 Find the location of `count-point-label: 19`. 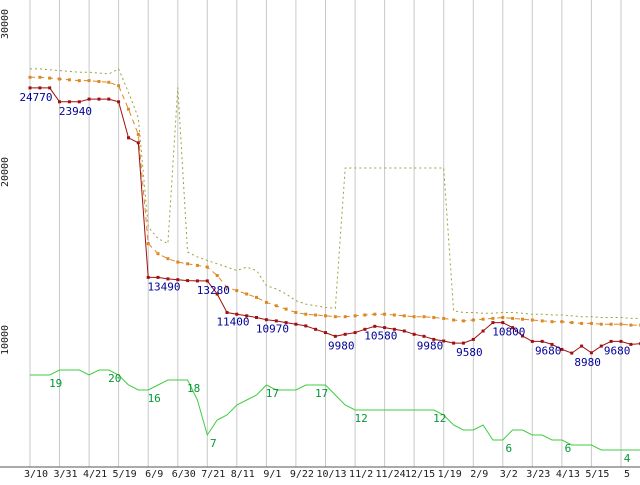

count-point-label: 19 is located at coordinates (55, 383).